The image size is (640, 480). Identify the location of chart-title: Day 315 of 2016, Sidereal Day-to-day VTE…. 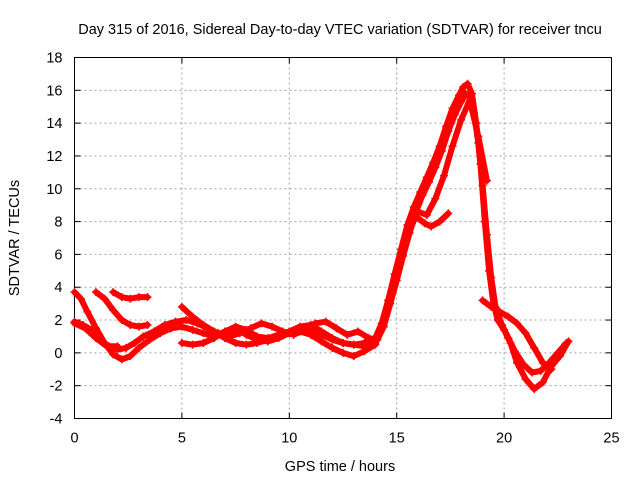
(340, 30).